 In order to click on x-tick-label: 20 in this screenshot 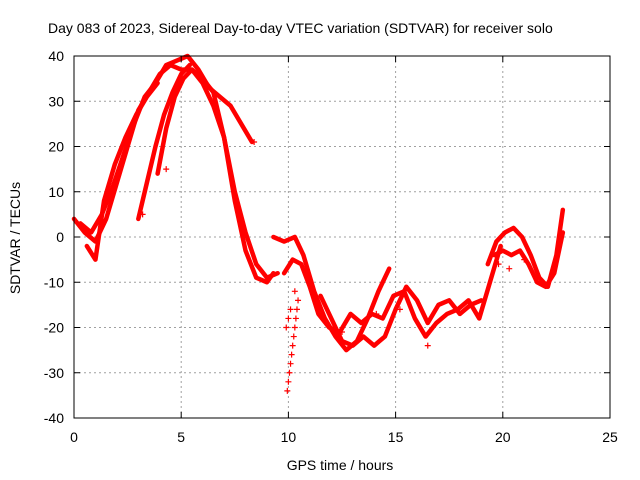, I will do `click(503, 437)`.